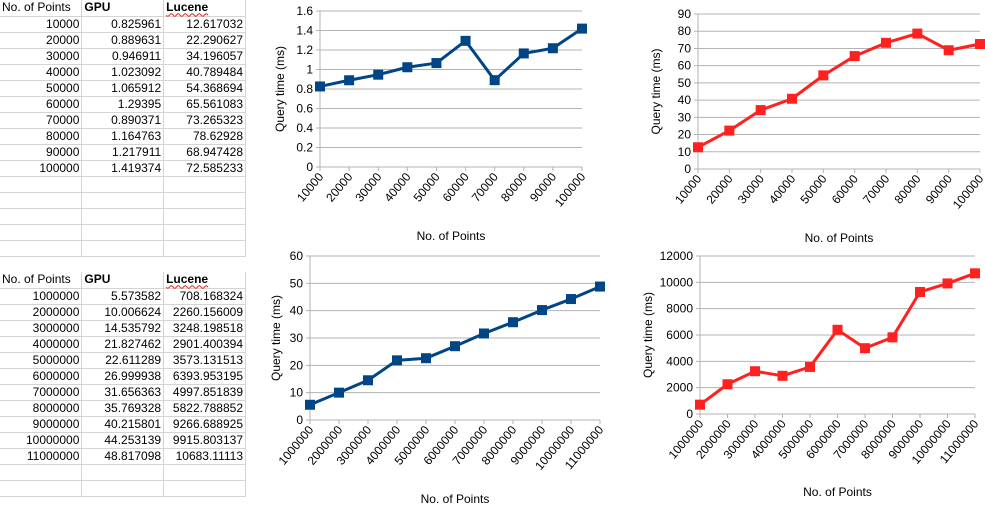  I want to click on x-tick-label: 10000, so click(688, 189).